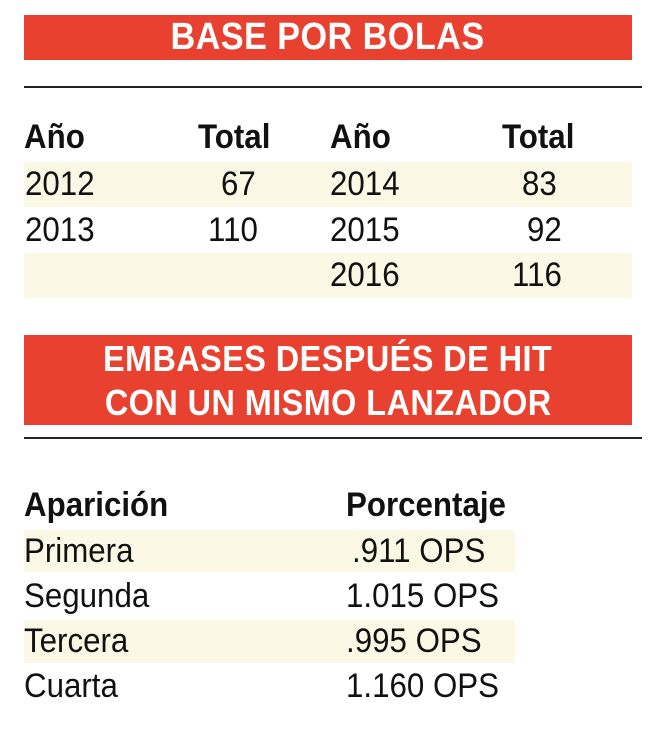 The height and width of the screenshot is (736, 658). Describe the element at coordinates (60, 184) in the screenshot. I see `year-cell: 2012` at that location.